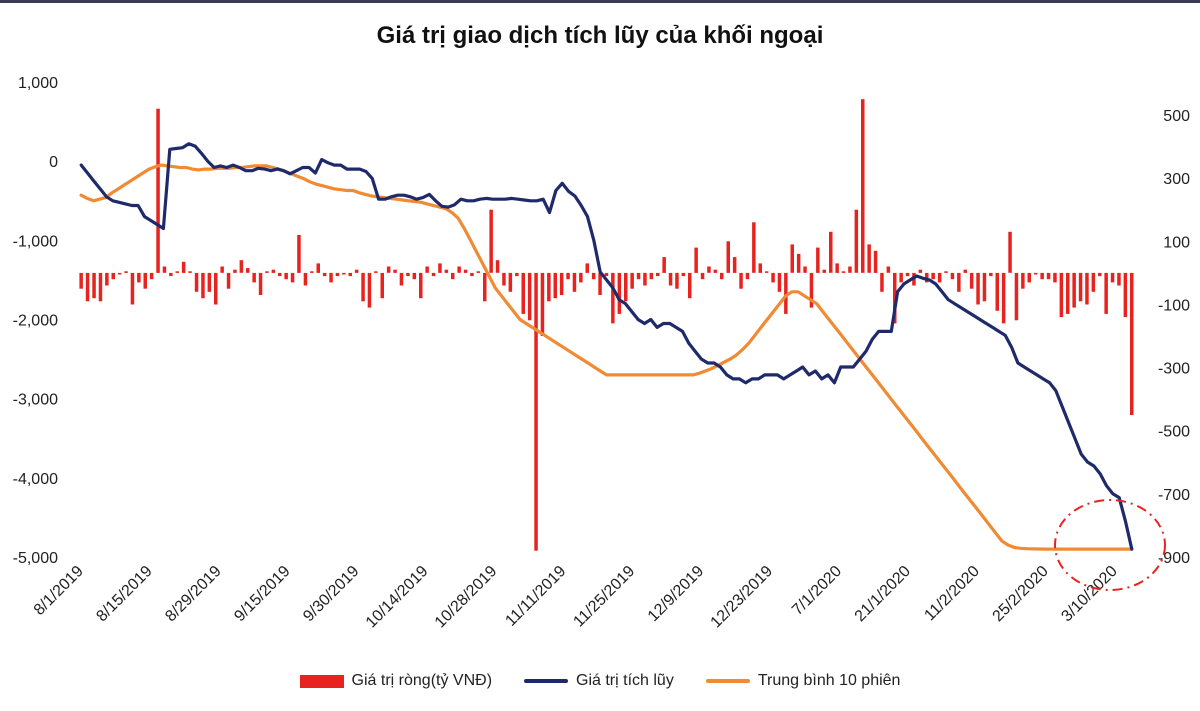 This screenshot has width=1200, height=711. Describe the element at coordinates (262, 594) in the screenshot. I see `x-axis-tick: 9/15/2019` at that location.